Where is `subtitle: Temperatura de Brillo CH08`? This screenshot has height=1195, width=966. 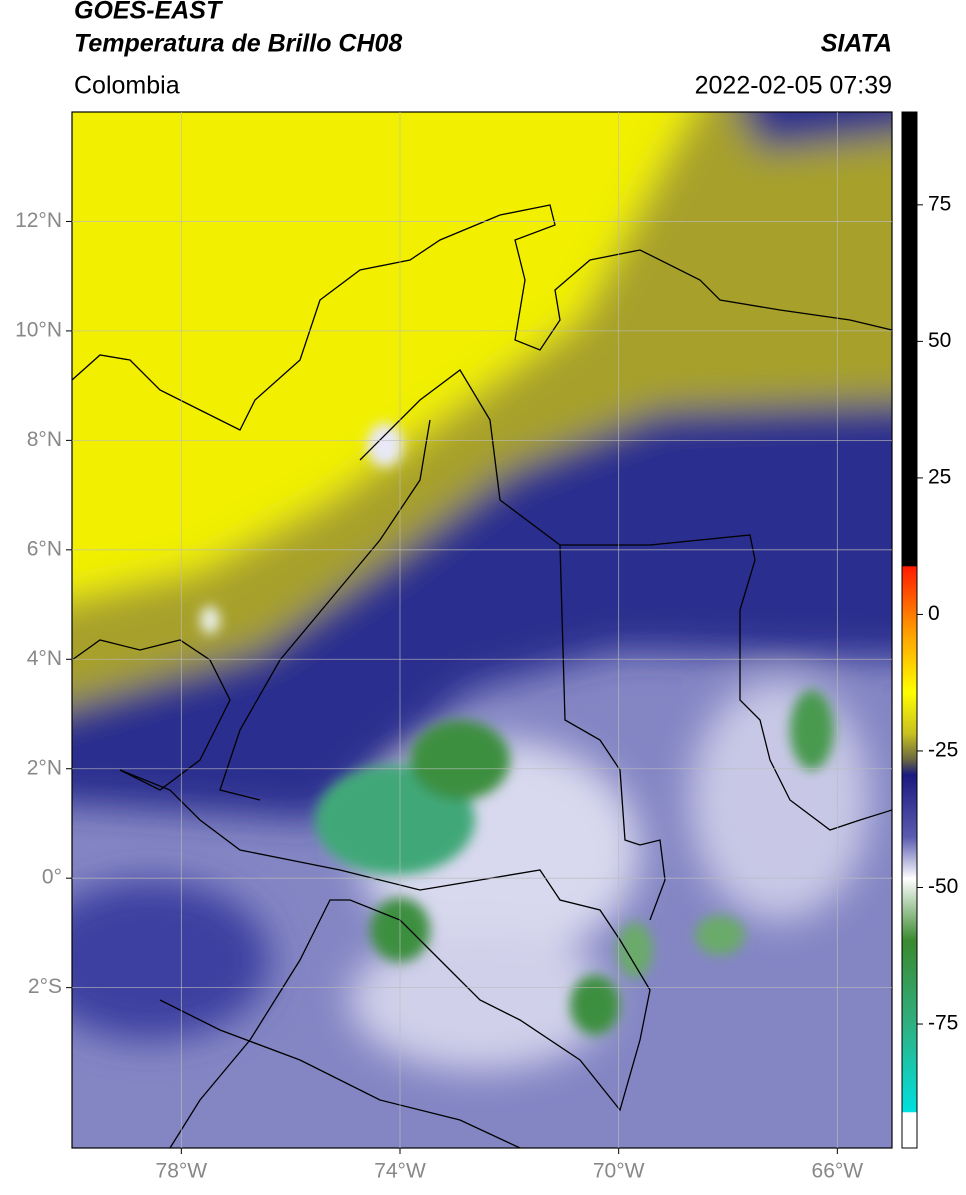 subtitle: Temperatura de Brillo CH08 is located at coordinates (238, 44).